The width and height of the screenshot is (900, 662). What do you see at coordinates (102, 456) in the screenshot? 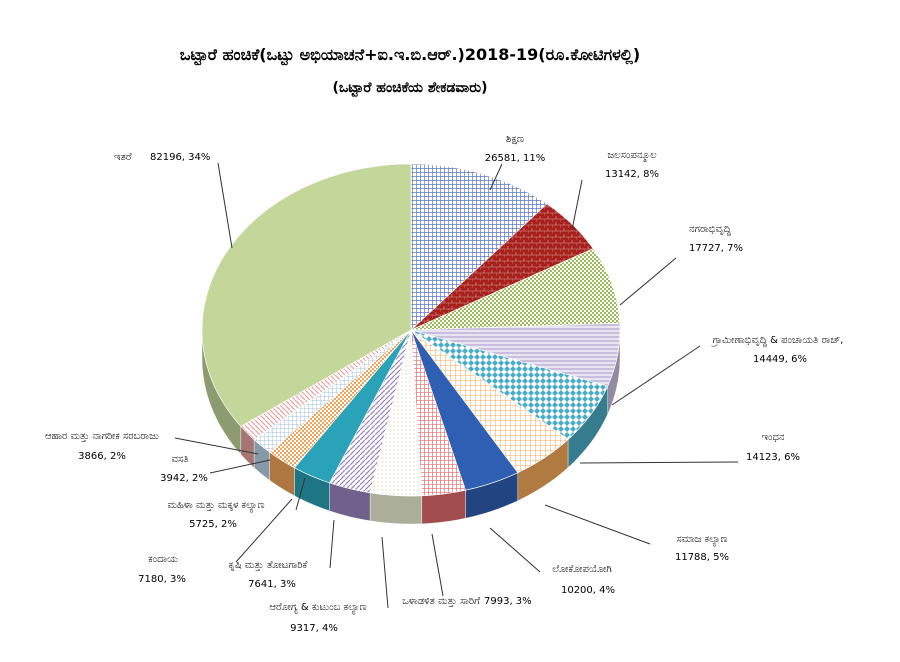
I see `slice-label-value: 3866, 2%` at bounding box center [102, 456].